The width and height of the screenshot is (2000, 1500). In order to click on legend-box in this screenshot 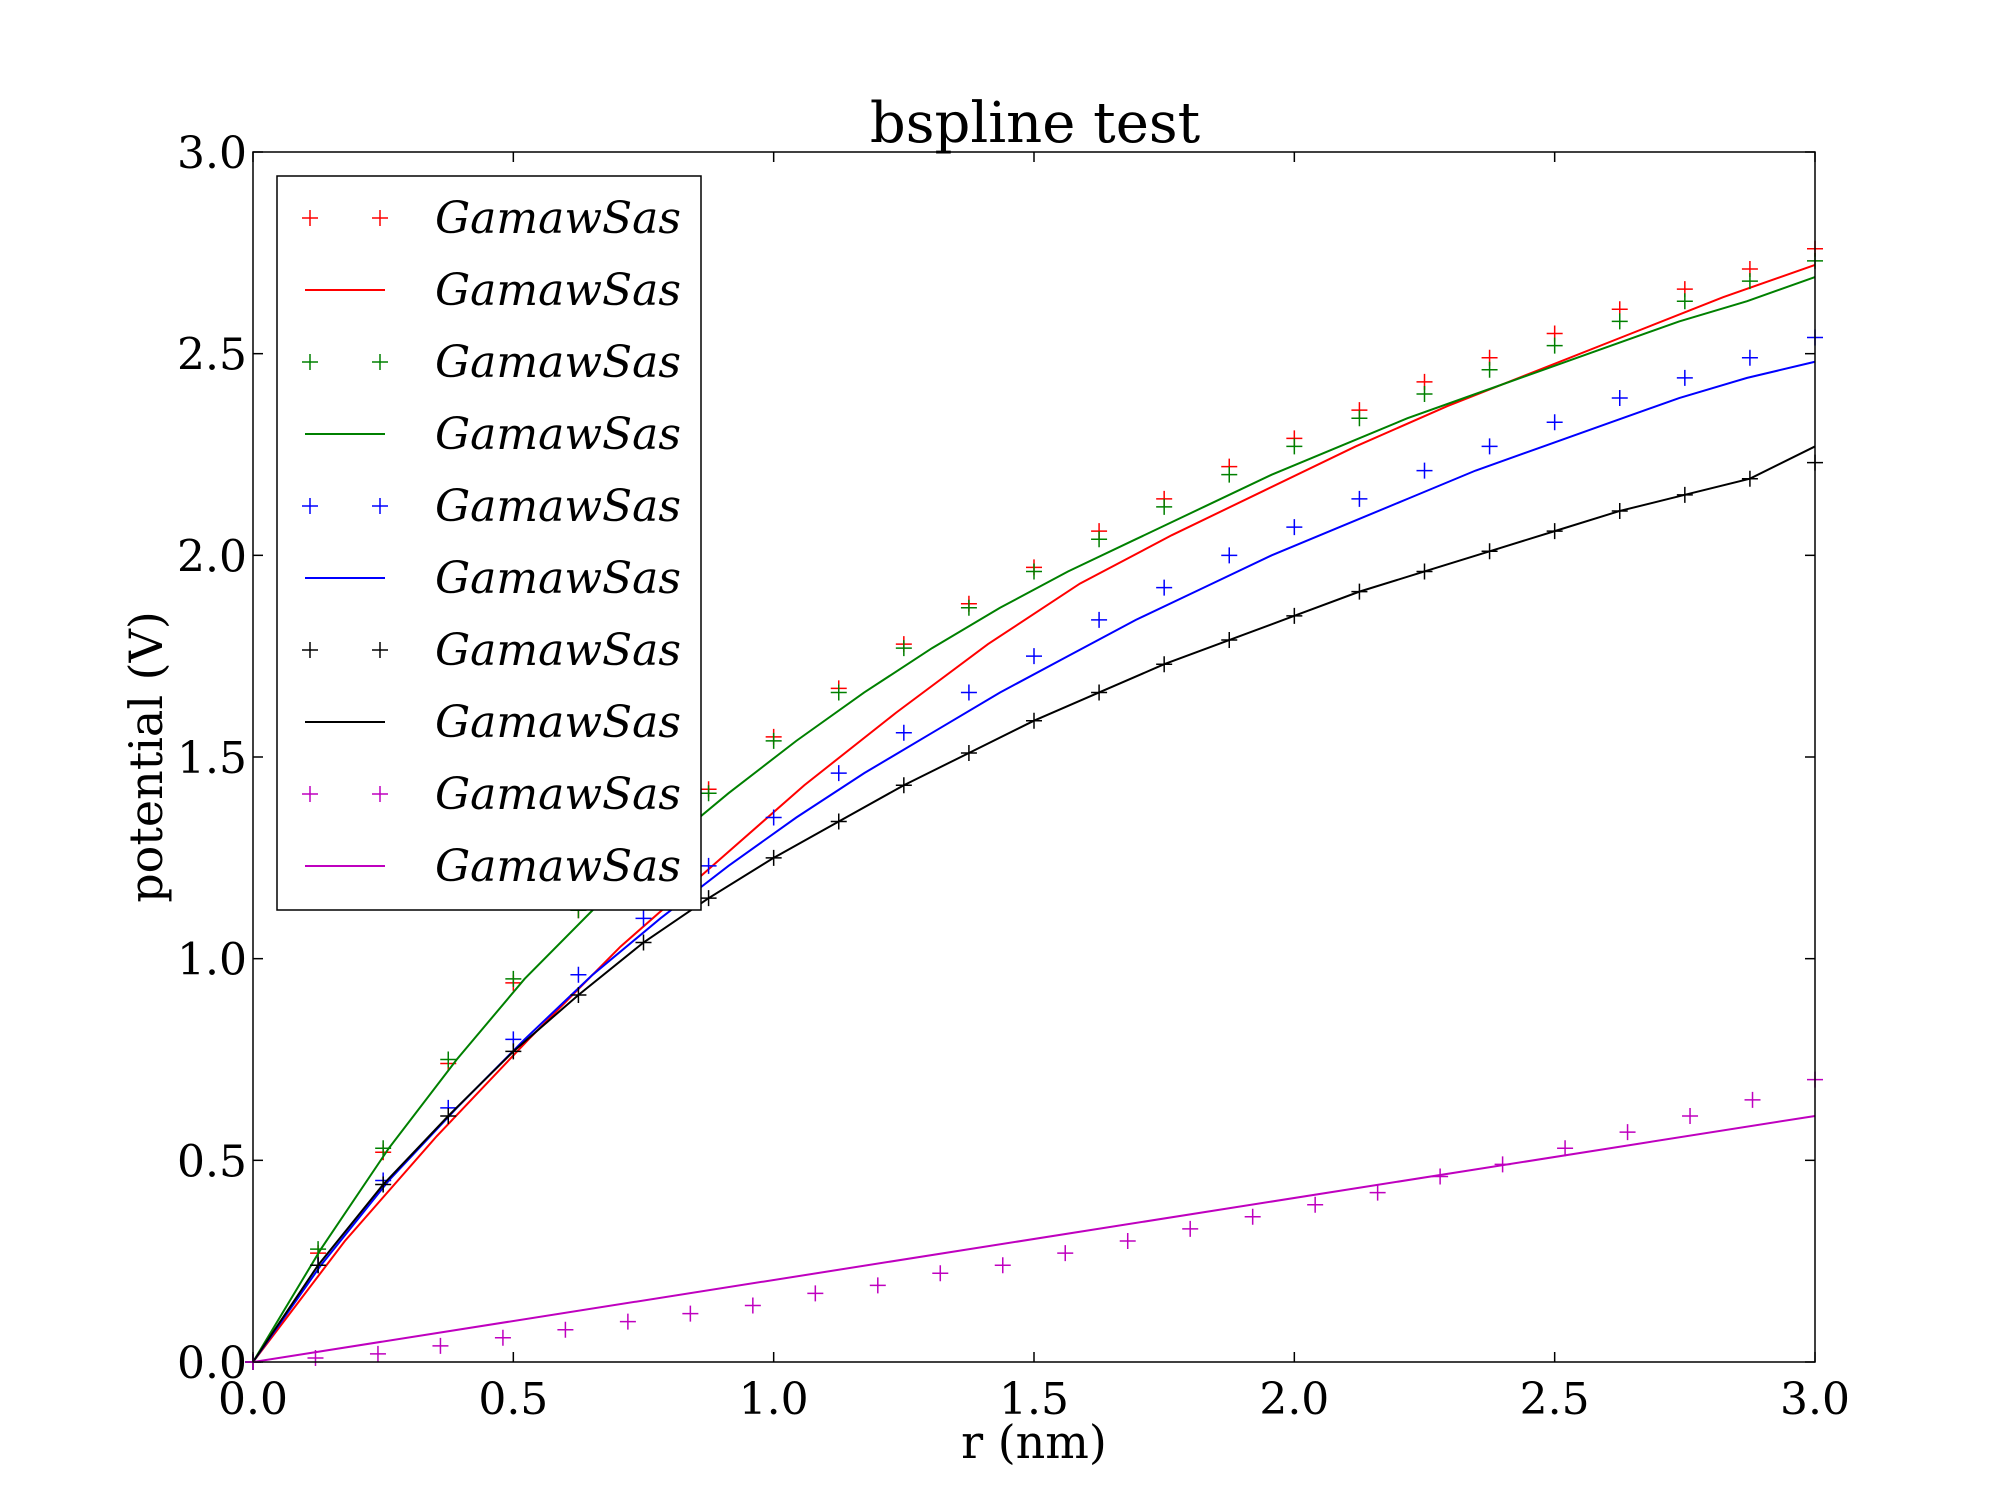, I will do `click(489, 543)`.